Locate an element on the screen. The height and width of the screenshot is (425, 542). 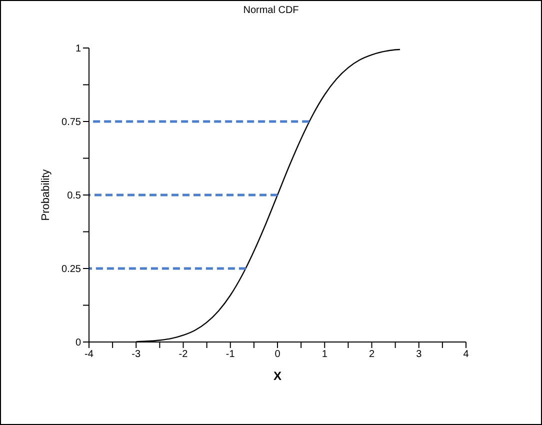
y-axis-title: Probability is located at coordinates (46, 194).